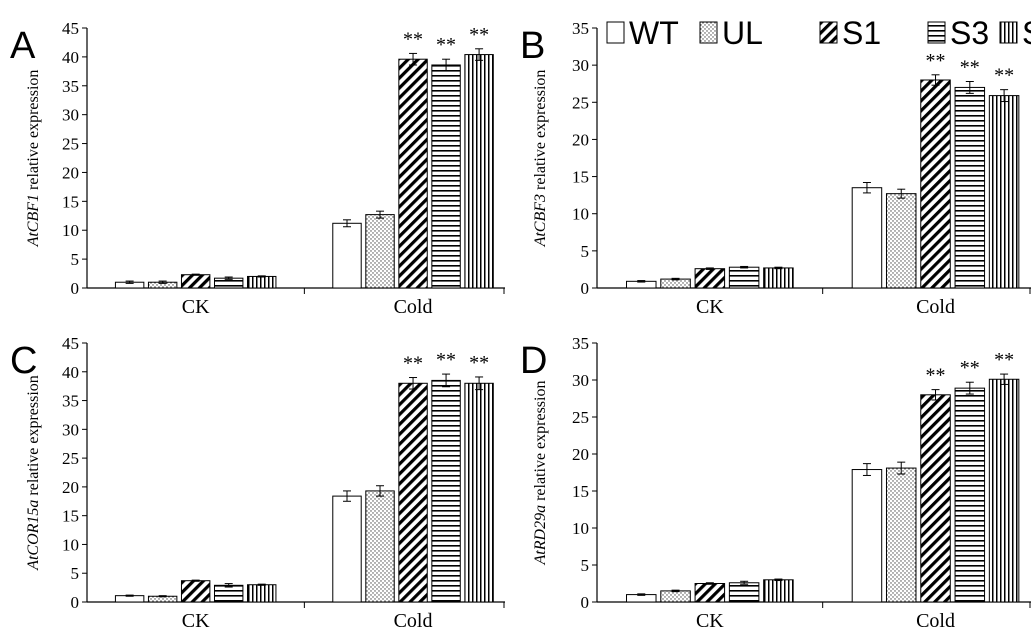 The height and width of the screenshot is (631, 1031). Describe the element at coordinates (33, 535) in the screenshot. I see `y-axis-label-gene: AtCOR15a` at that location.